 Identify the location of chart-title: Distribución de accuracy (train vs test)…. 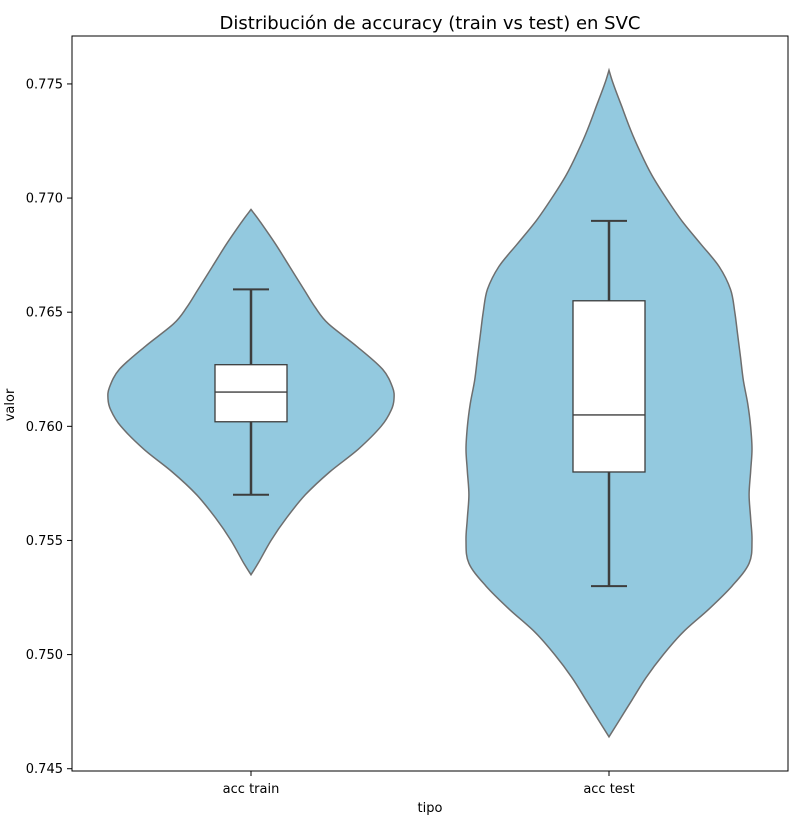
(430, 23).